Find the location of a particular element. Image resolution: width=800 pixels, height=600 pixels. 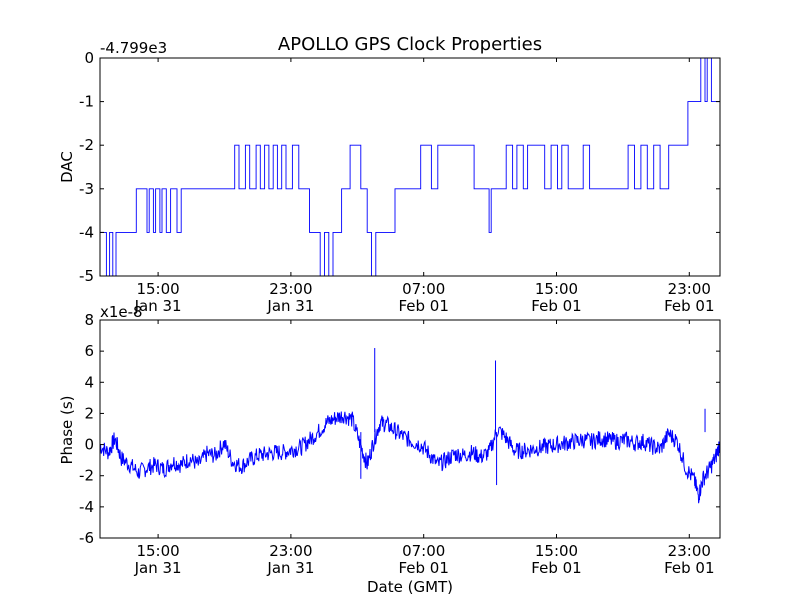

c1-ytick-label: 0 is located at coordinates (89, 445).